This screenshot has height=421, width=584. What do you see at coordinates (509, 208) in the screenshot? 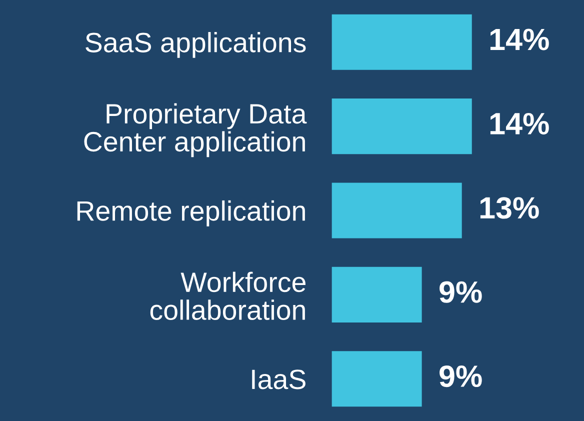
I see `data-label: 13%` at bounding box center [509, 208].